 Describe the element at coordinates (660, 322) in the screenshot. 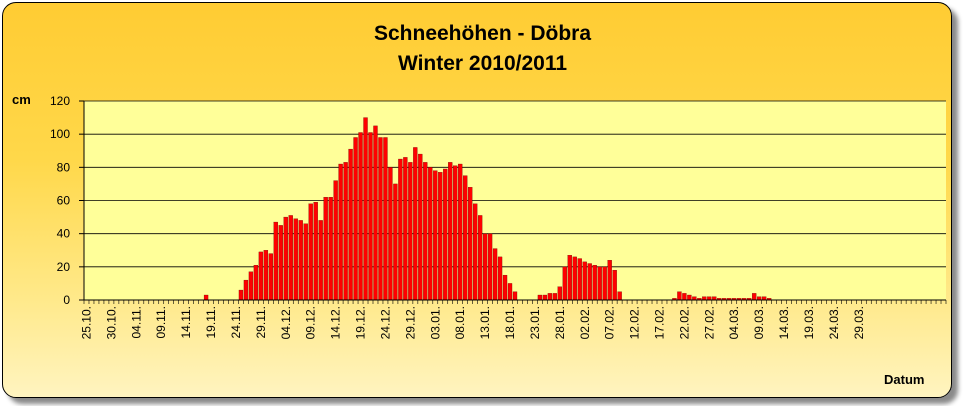

I see `x-tick-label: 17.02.` at that location.